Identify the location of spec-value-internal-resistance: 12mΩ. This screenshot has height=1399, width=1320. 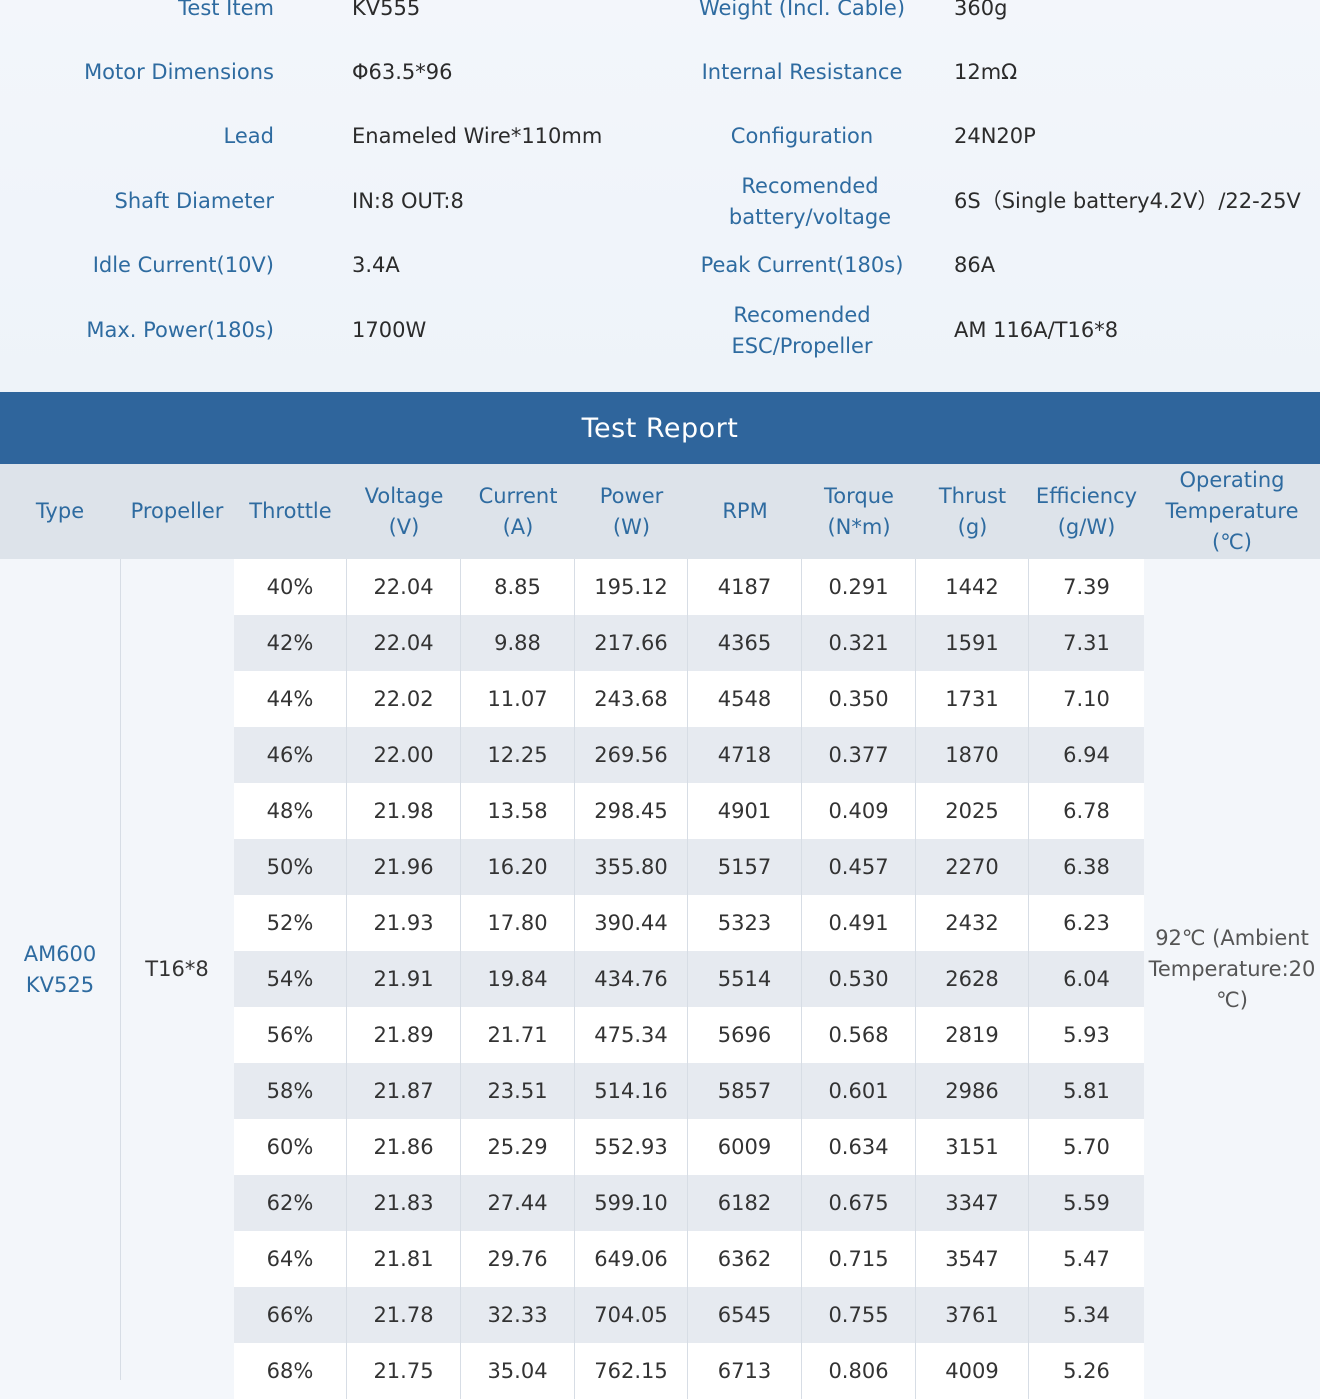
(986, 72).